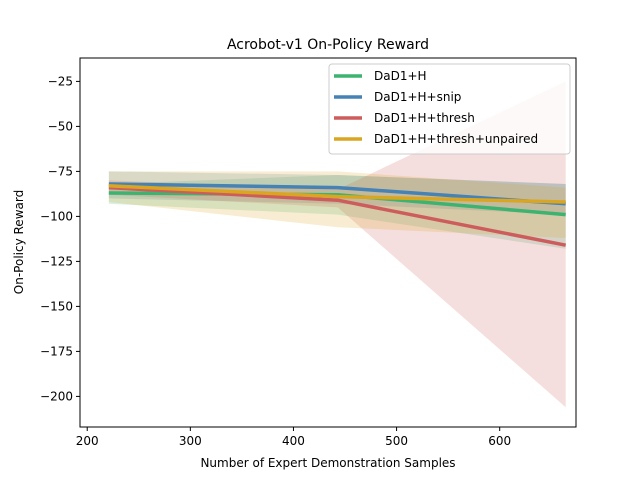  What do you see at coordinates (56, 396) in the screenshot?
I see `y-tick-label: −200` at bounding box center [56, 396].